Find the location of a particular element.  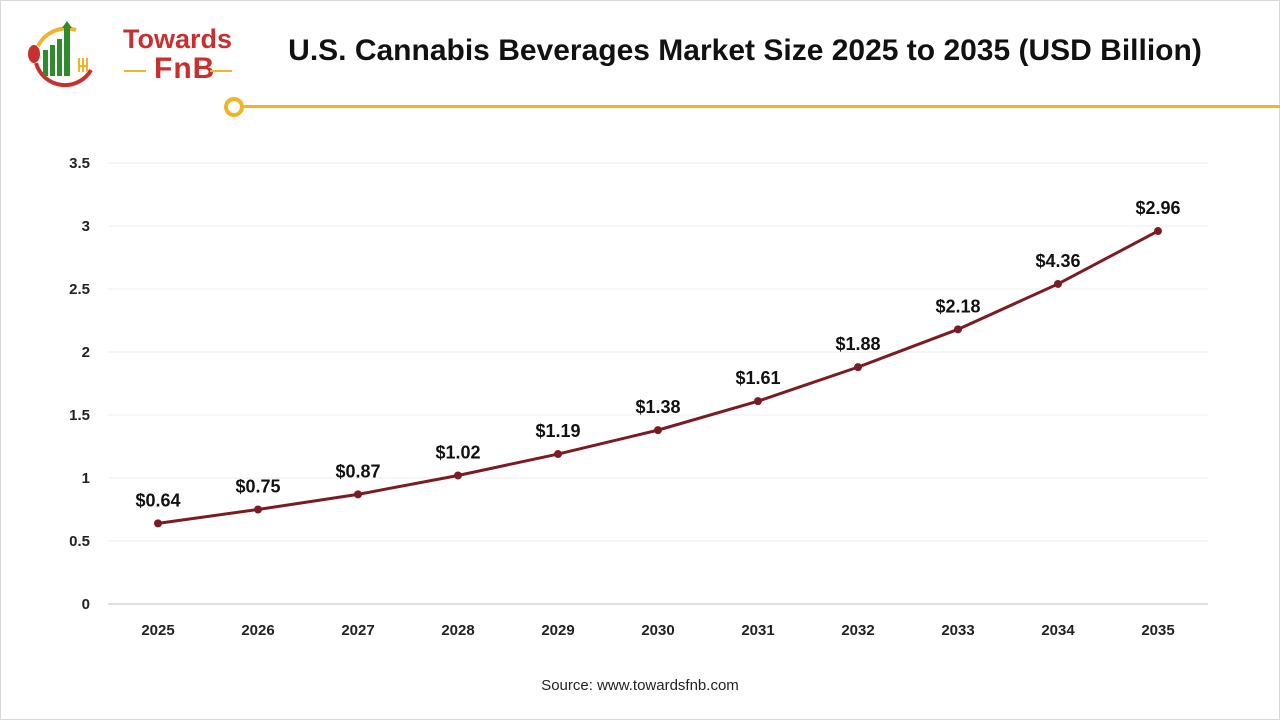

x-tick-label: 2027 is located at coordinates (357, 630).